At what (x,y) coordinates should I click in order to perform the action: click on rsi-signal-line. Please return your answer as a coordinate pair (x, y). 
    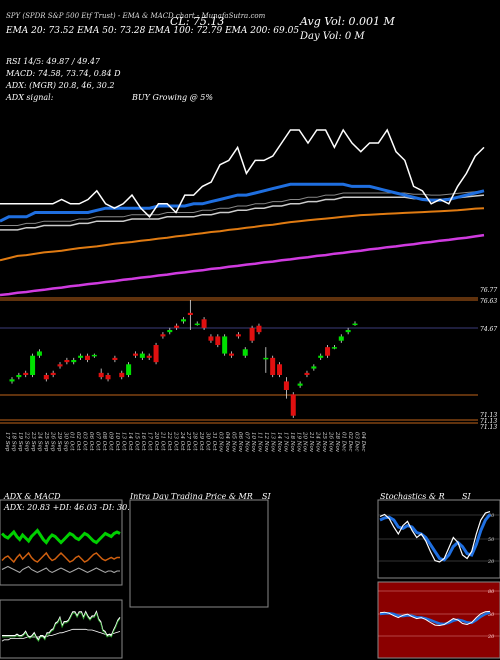
    Looking at the image, I should click on (435, 618).